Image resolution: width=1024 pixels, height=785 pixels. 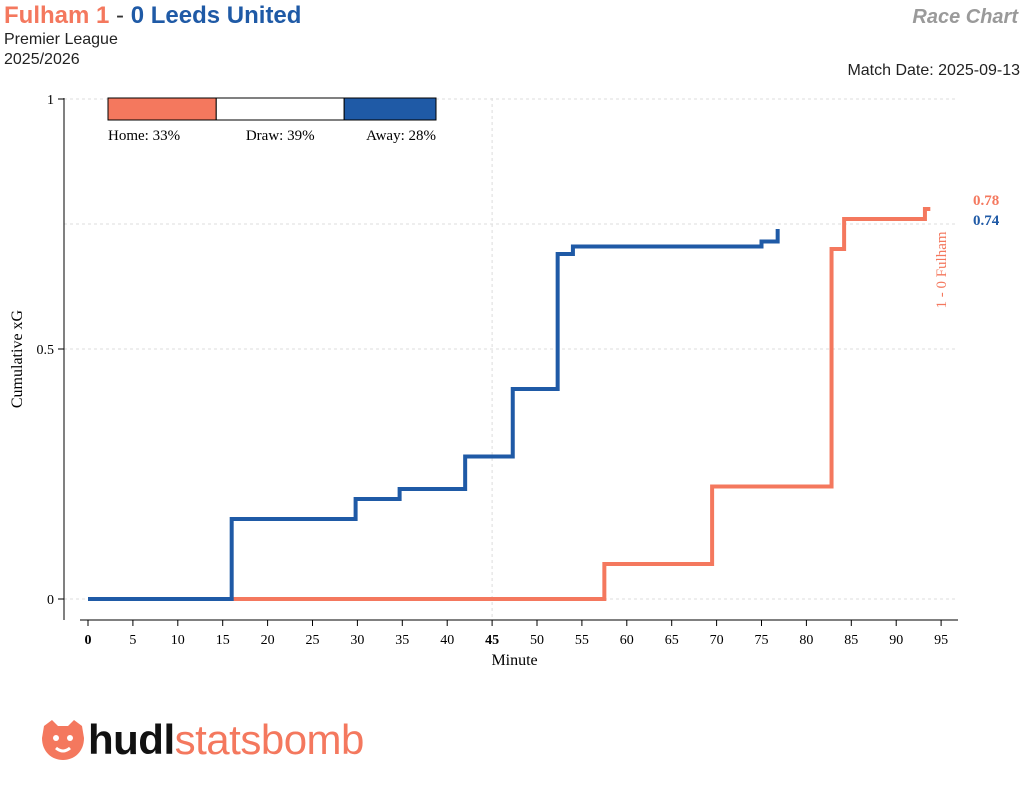 What do you see at coordinates (390, 109) in the screenshot?
I see `away-probability-segment` at bounding box center [390, 109].